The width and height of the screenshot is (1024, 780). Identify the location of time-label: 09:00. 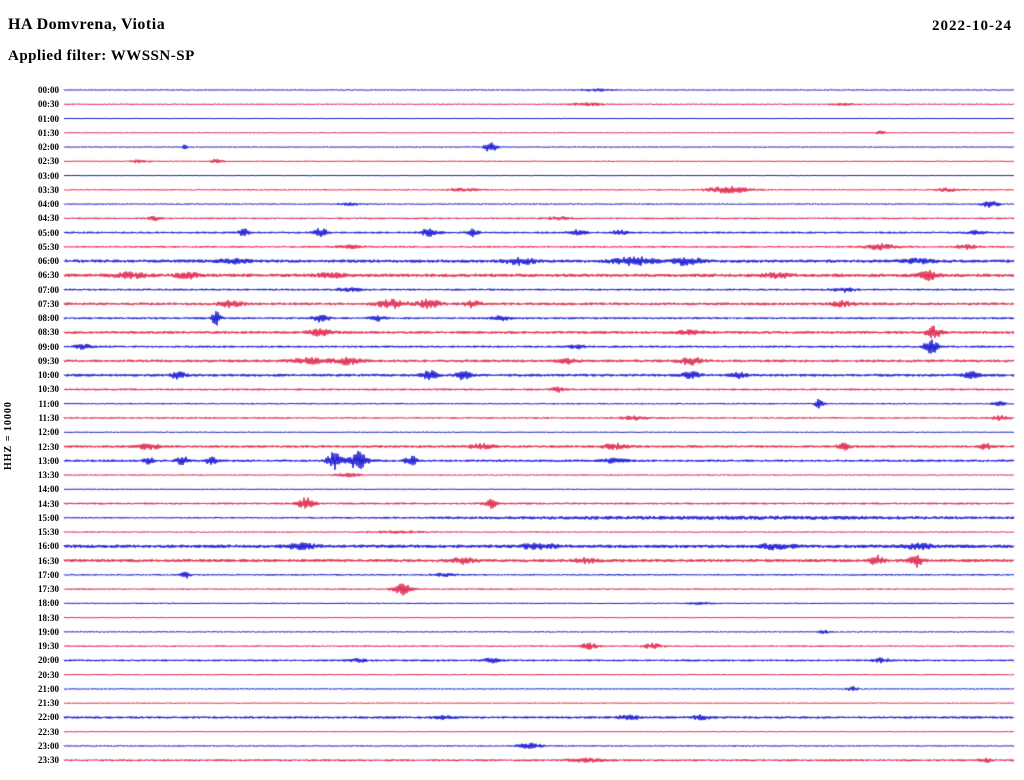
(48, 346).